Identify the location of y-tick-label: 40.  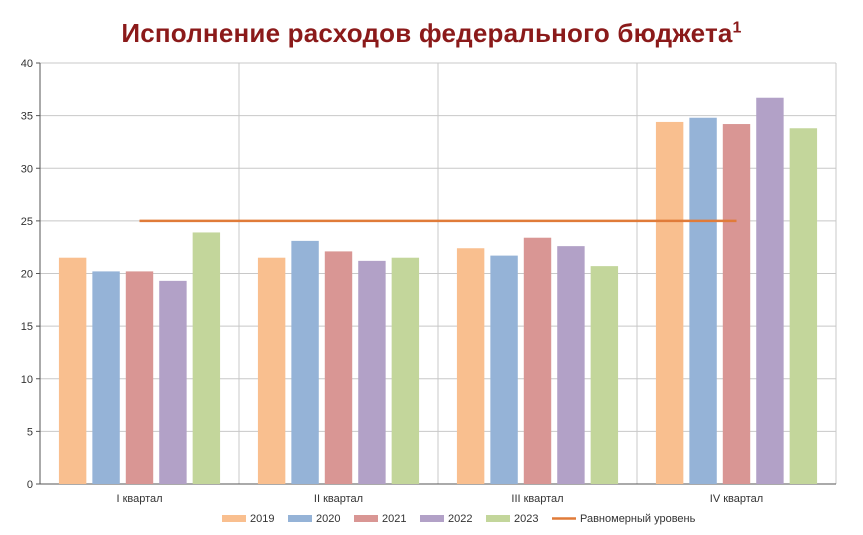
(27, 64).